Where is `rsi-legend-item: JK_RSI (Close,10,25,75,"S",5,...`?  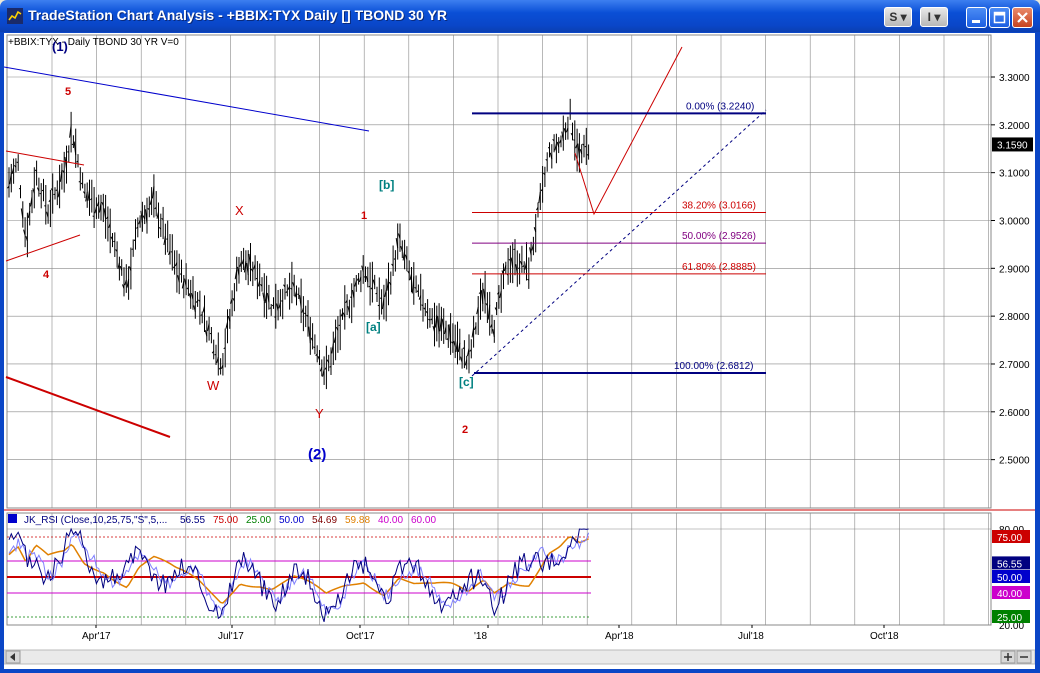
rsi-legend-item: JK_RSI (Close,10,25,75,"S",5,... is located at coordinates (95, 520).